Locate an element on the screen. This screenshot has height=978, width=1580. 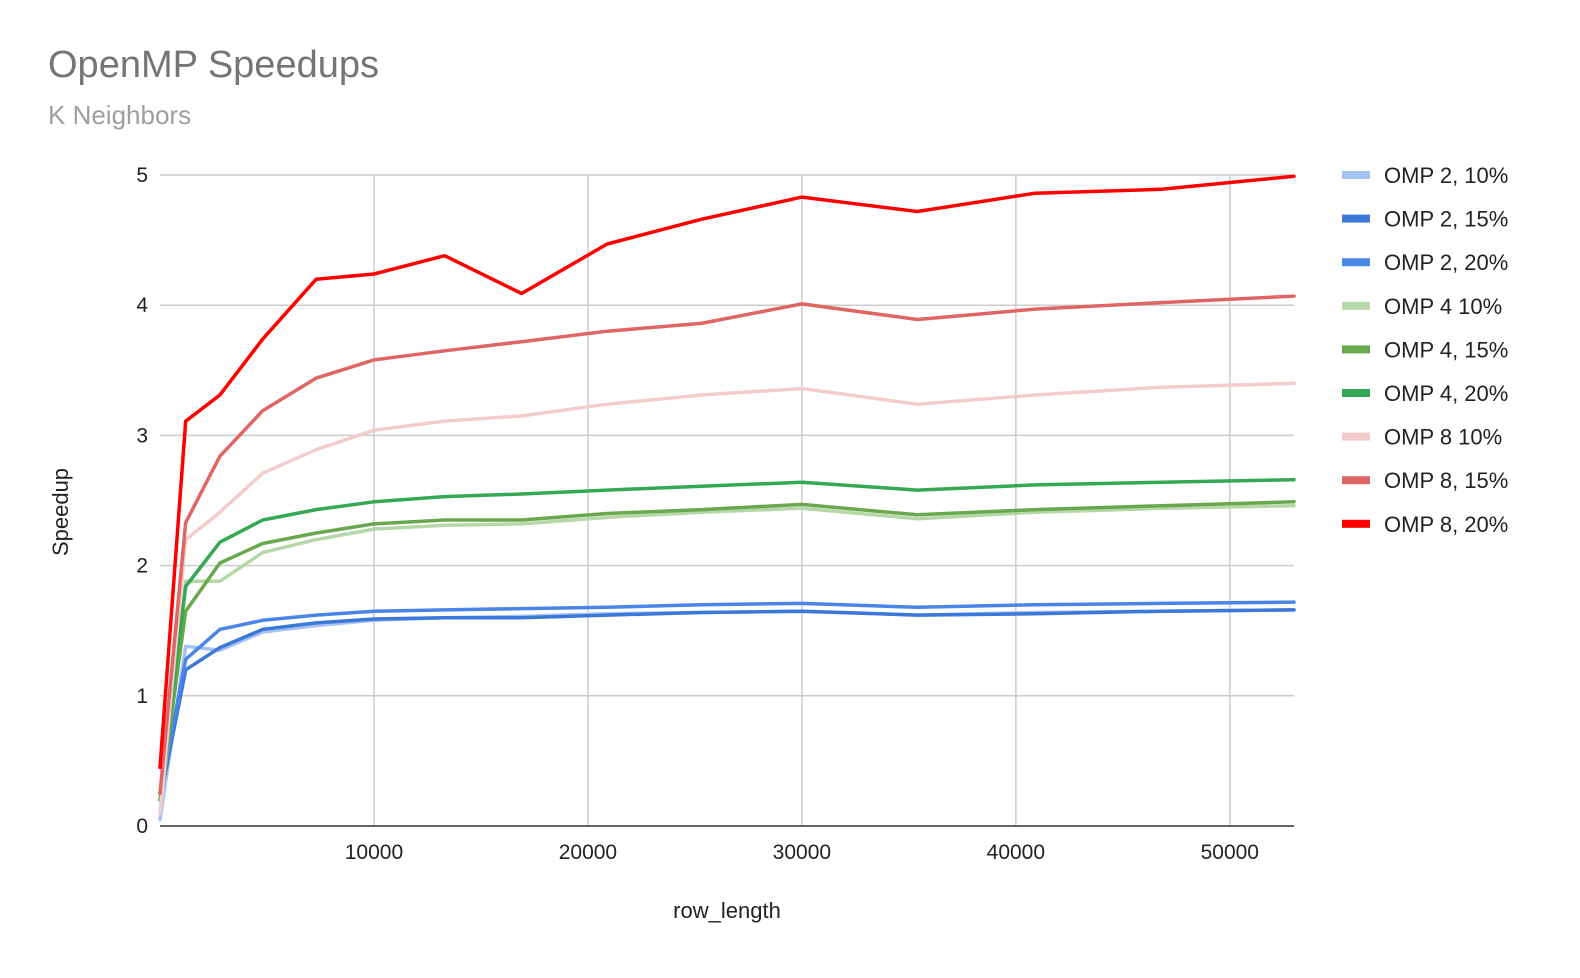
x-tick-label: 40000 is located at coordinates (1016, 852).